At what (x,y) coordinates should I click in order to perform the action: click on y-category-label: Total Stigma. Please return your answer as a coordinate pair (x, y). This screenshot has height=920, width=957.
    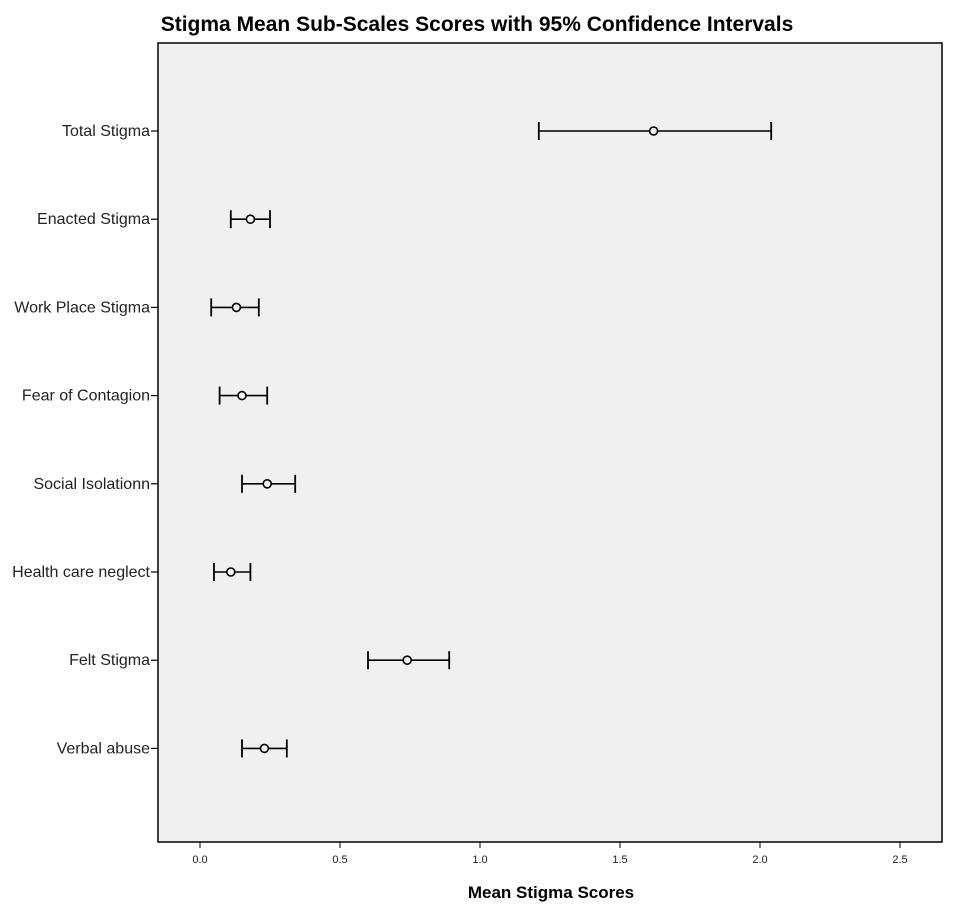
    Looking at the image, I should click on (106, 131).